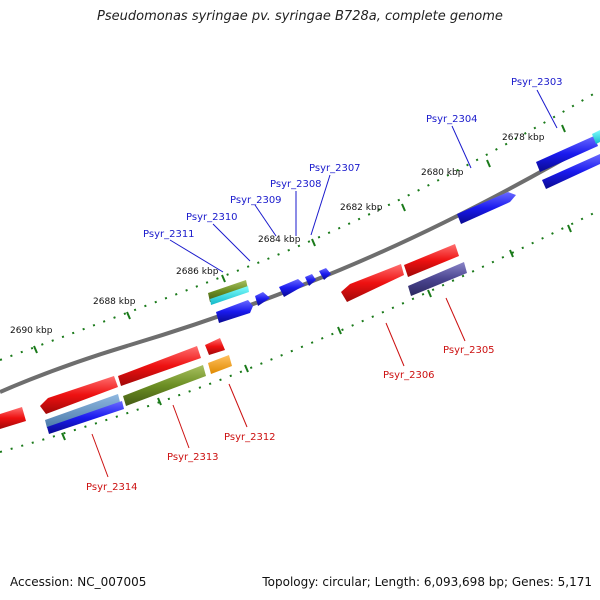  What do you see at coordinates (296, 184) in the screenshot?
I see `label-psyr-2308: Psyr_2308` at bounding box center [296, 184].